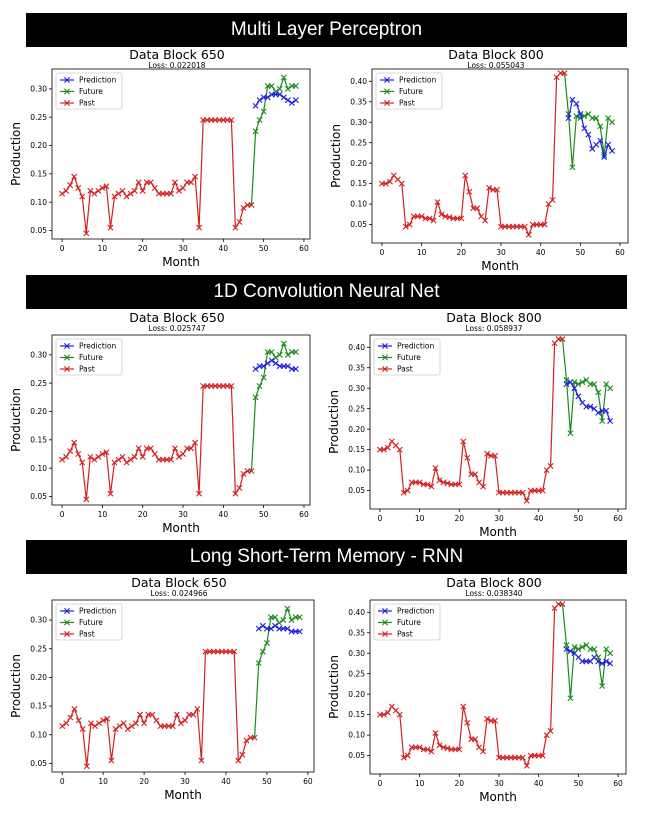 This screenshot has width=647, height=816. Describe the element at coordinates (387, 80) in the screenshot. I see `legend-prediction-marker` at that location.